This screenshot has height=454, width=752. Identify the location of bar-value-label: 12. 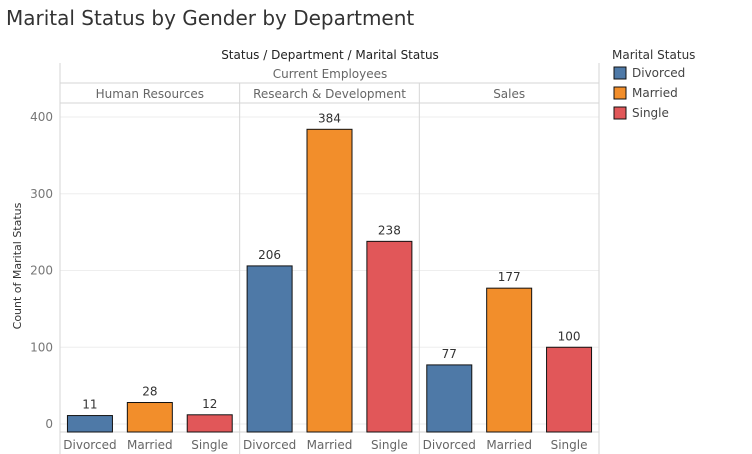
(209, 404).